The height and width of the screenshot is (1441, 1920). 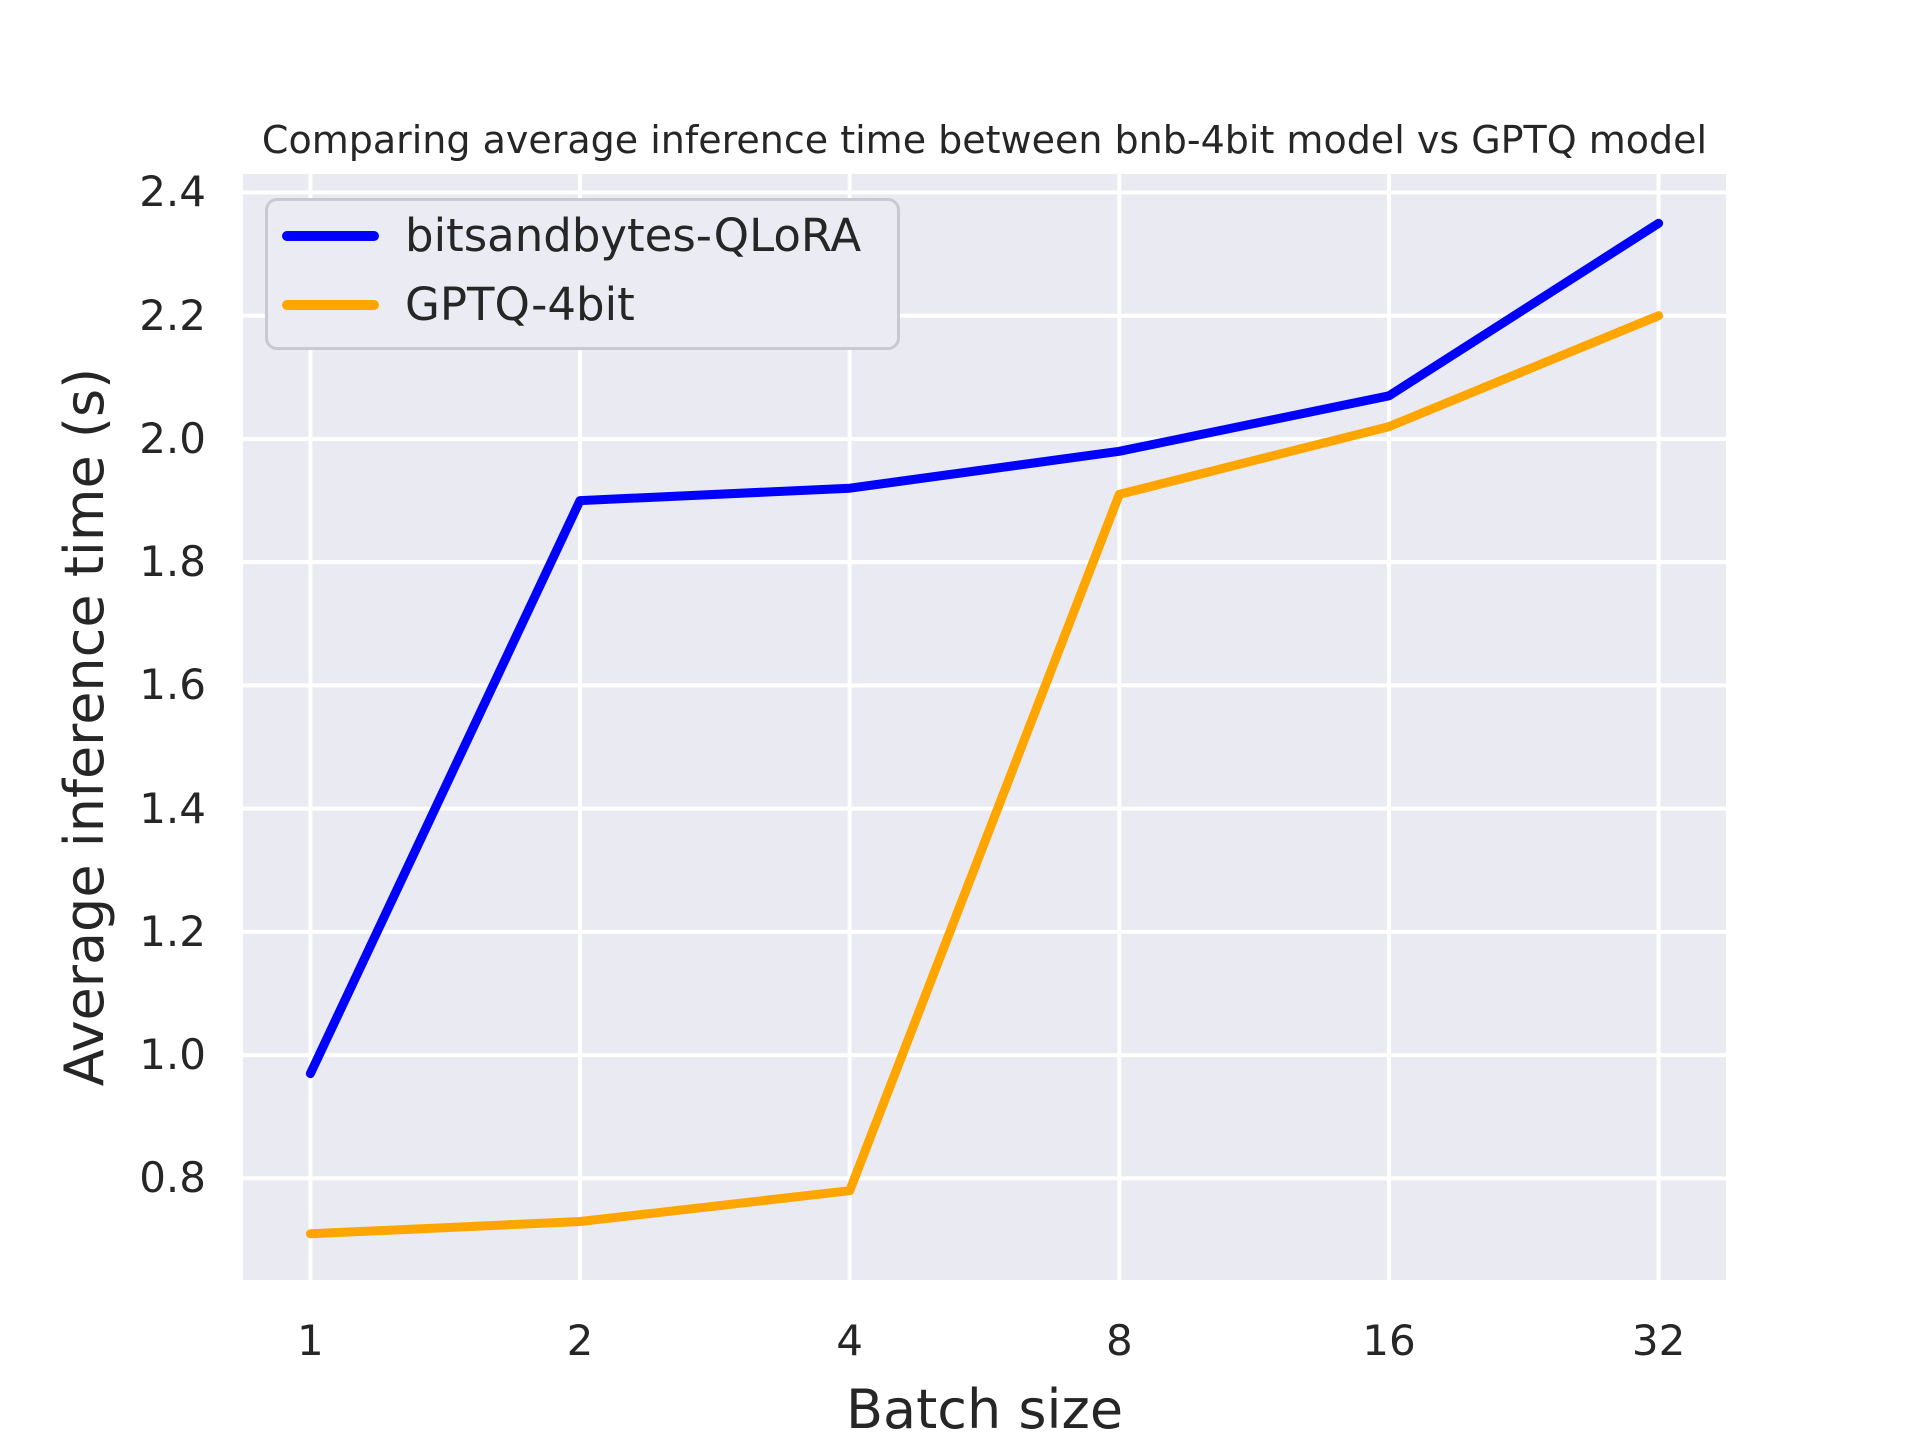 What do you see at coordinates (1658, 1340) in the screenshot?
I see `x-tick-label: 32` at bounding box center [1658, 1340].